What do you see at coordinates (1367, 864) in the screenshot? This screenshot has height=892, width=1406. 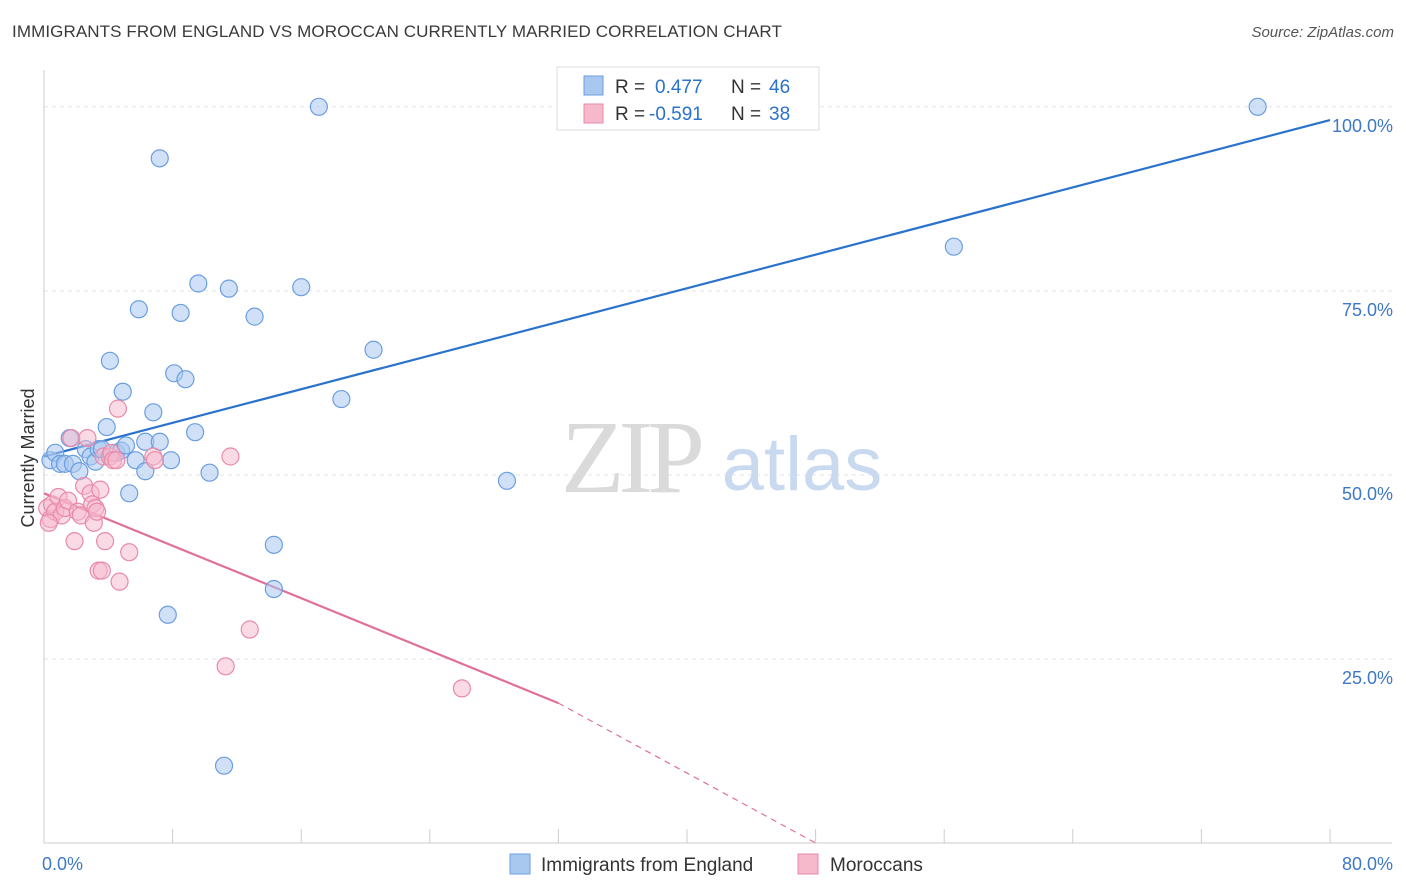 I see `x-tick-label-max: 80.0%` at bounding box center [1367, 864].